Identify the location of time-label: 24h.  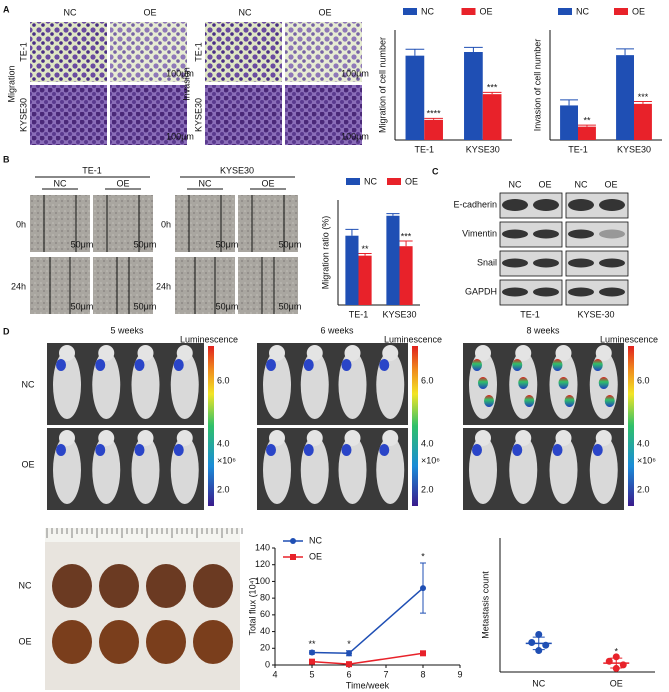
(163, 286).